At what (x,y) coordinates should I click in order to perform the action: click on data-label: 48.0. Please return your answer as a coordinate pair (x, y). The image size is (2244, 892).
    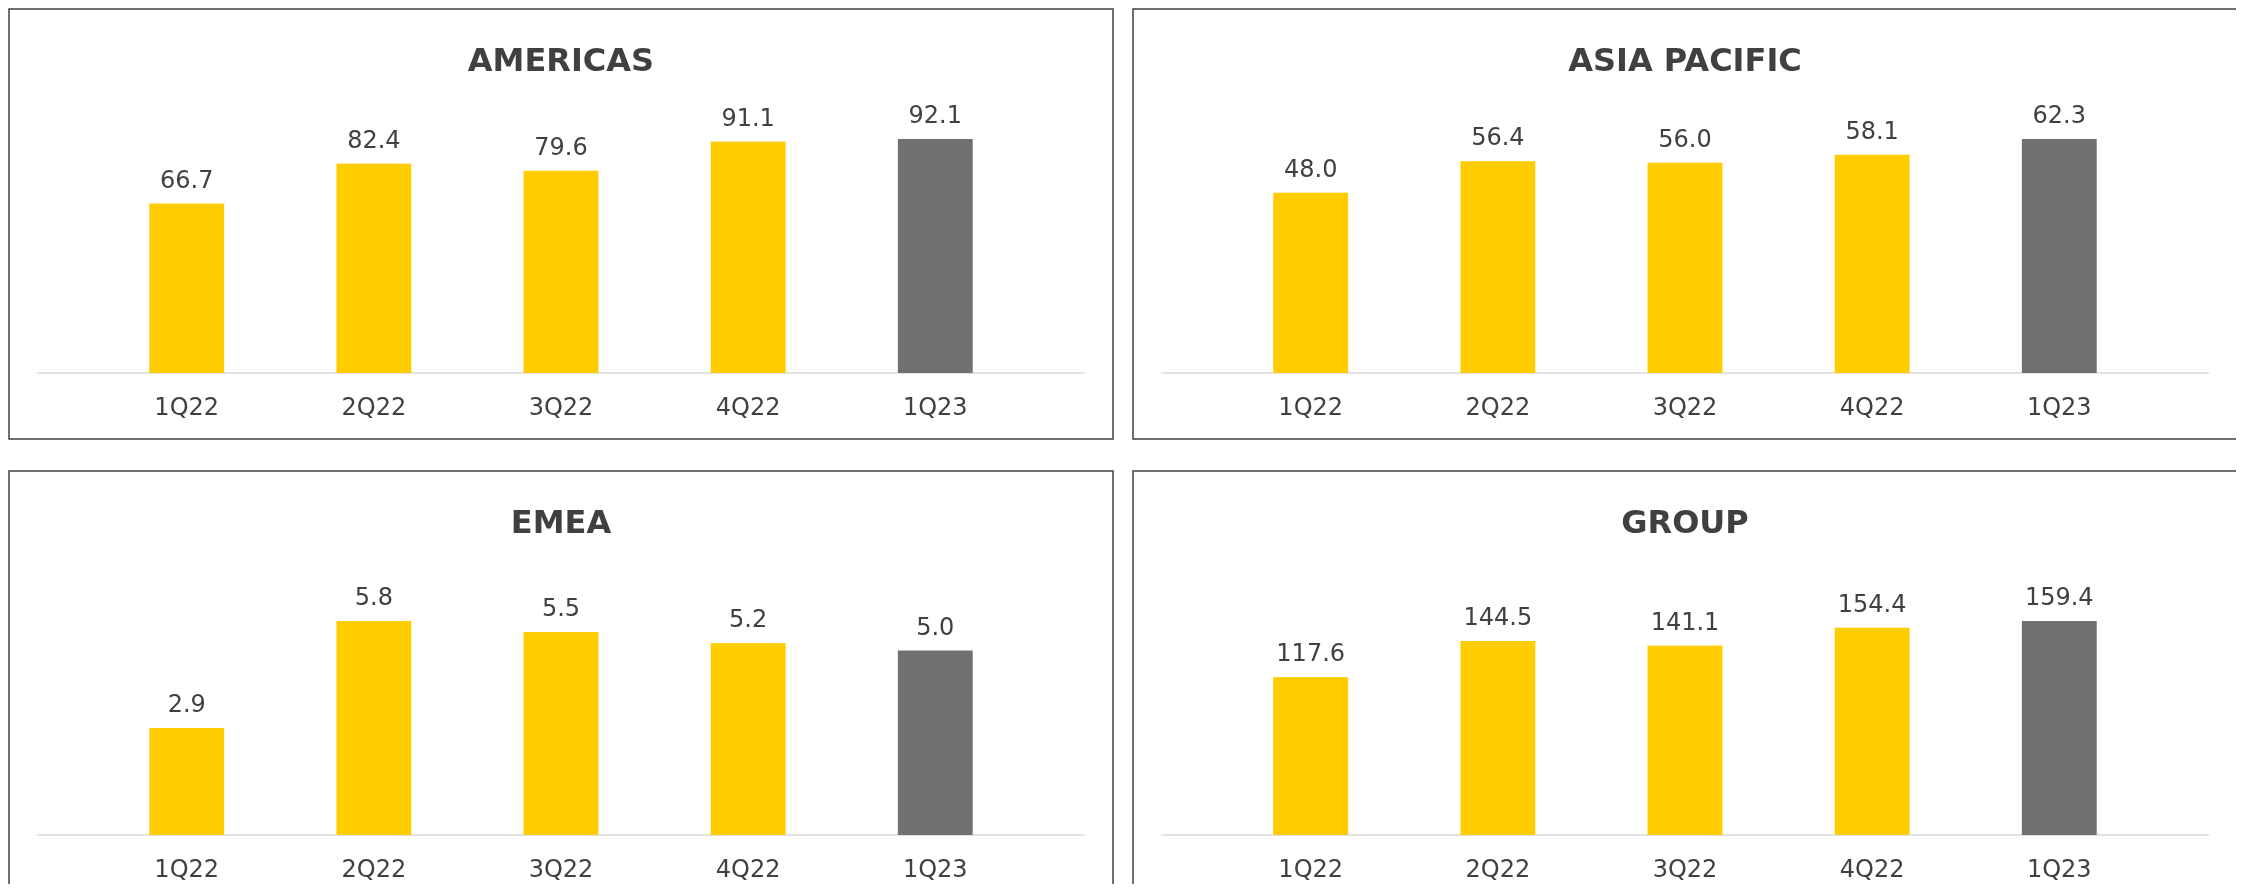
    Looking at the image, I should click on (1311, 168).